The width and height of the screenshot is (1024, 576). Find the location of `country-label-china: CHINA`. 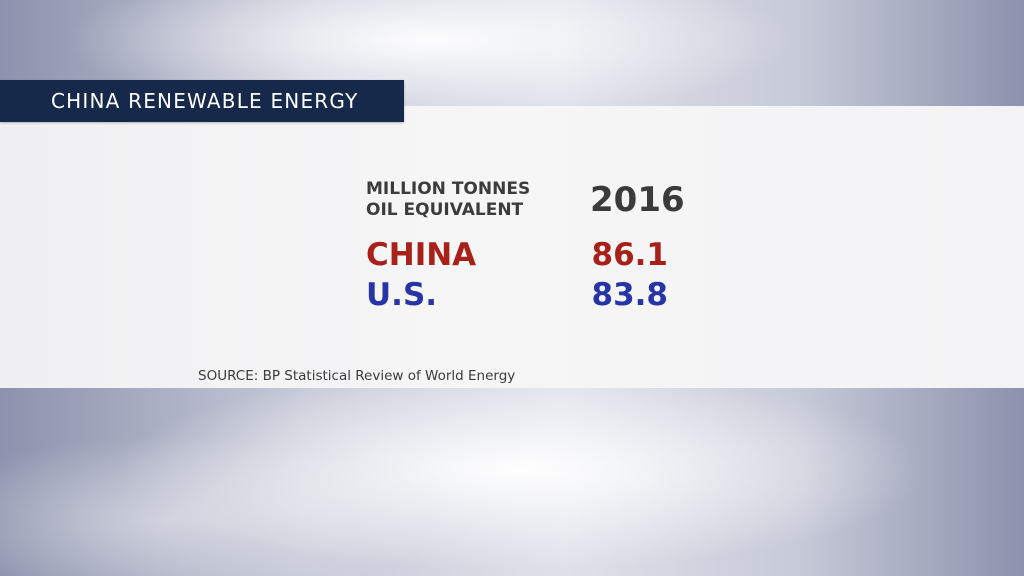

country-label-china: CHINA is located at coordinates (421, 255).